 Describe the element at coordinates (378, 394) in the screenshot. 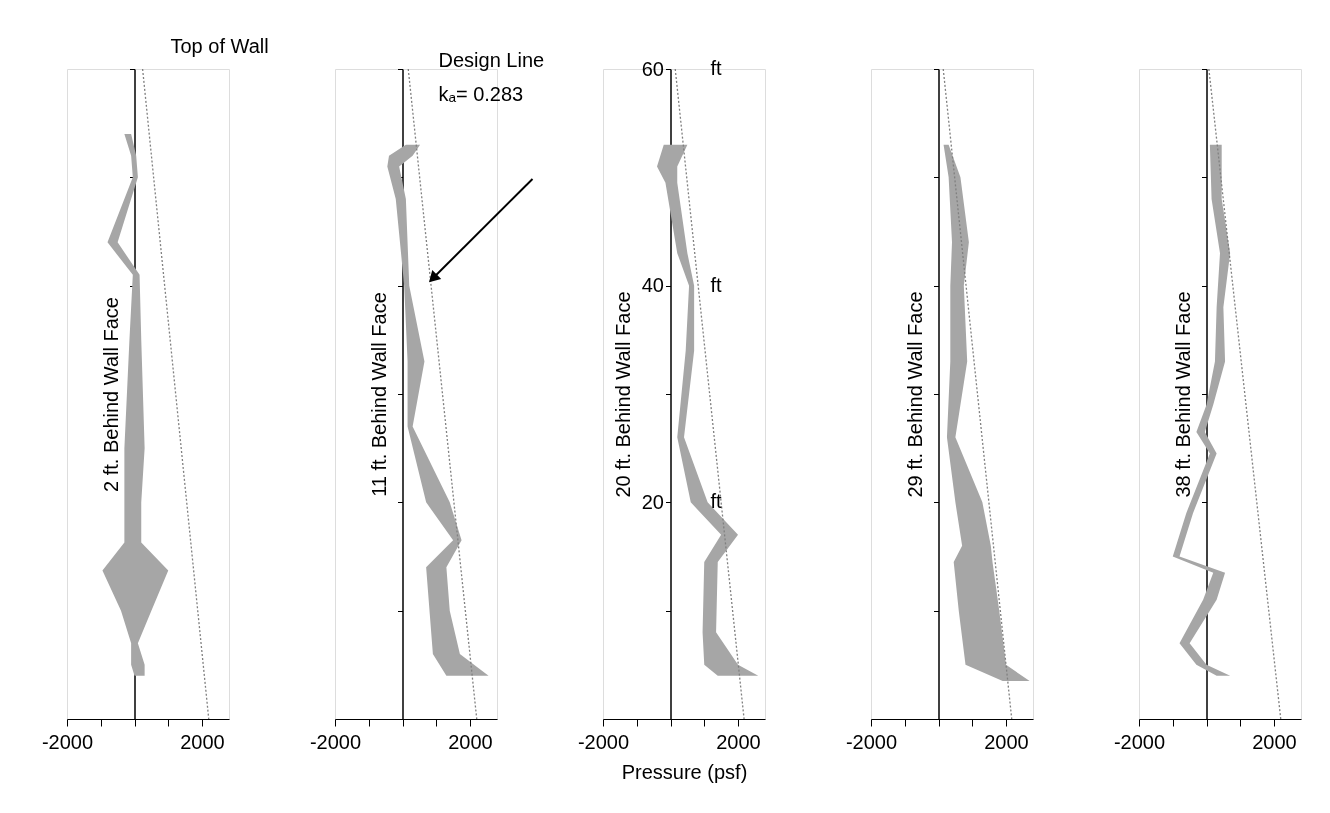

I see `y-axis-title: 11 ft. Behind Wall Face` at that location.